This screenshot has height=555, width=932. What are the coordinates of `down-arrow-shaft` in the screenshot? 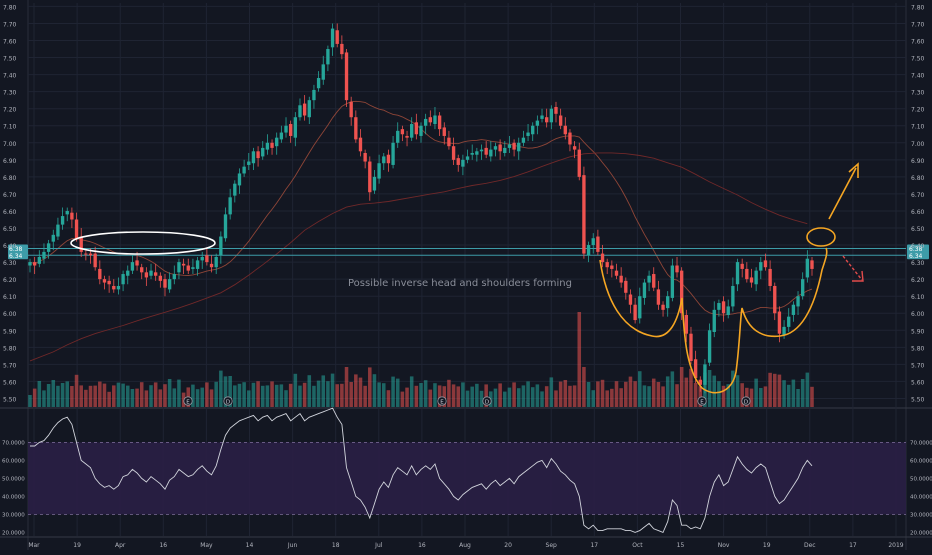 It's located at (852, 268).